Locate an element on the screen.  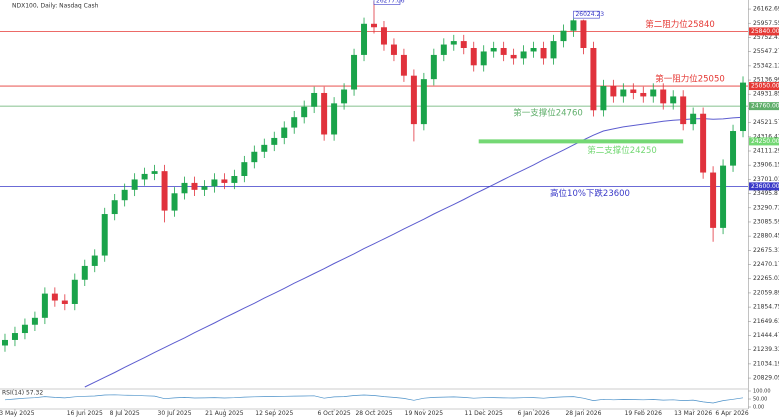
chart-title: NDX100, Daily: Nasdaq Cash is located at coordinates (55, 6).